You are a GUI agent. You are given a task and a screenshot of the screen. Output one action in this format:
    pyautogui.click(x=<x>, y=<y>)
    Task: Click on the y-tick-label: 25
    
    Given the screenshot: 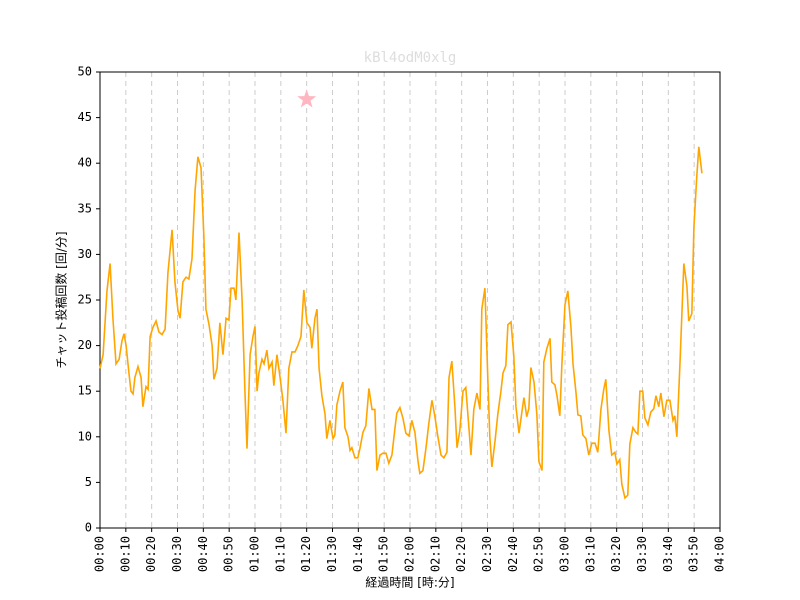 What is the action you would take?
    pyautogui.click(x=85, y=300)
    